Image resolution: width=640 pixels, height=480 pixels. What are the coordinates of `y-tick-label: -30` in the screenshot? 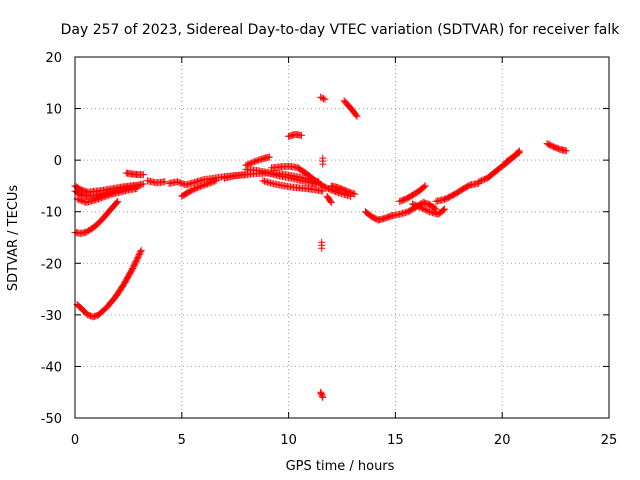 It's located at (51, 316).